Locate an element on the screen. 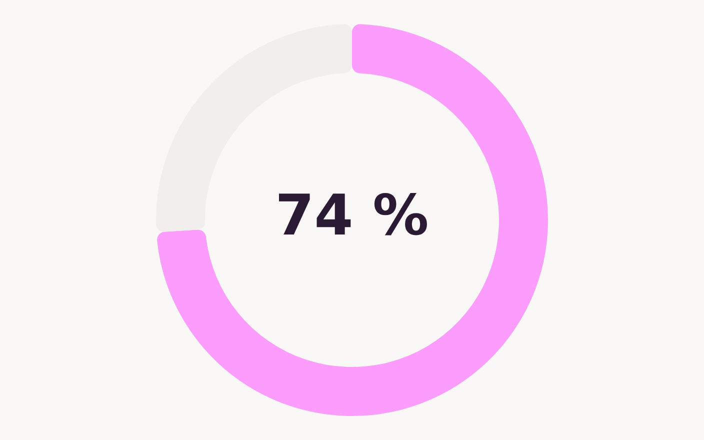 The height and width of the screenshot is (440, 704). data-label: 74 % is located at coordinates (352, 216).